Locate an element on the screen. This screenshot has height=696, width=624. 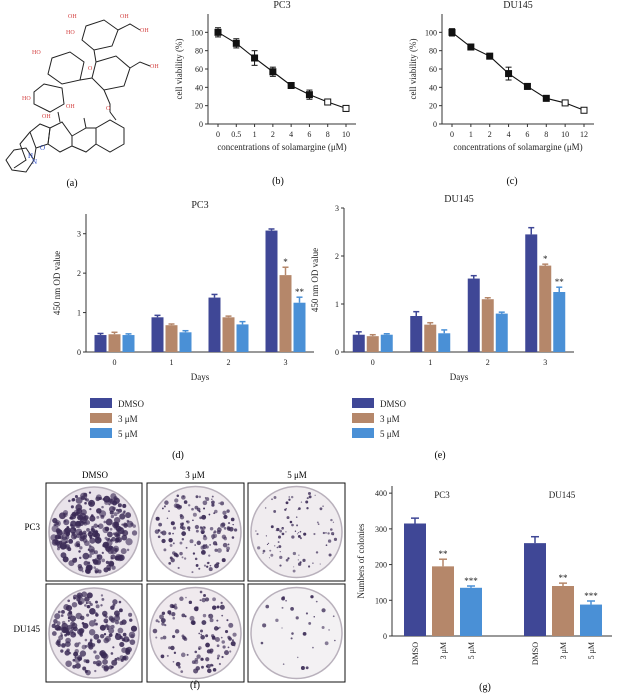
y-tick-label: 2 is located at coordinates (337, 256).